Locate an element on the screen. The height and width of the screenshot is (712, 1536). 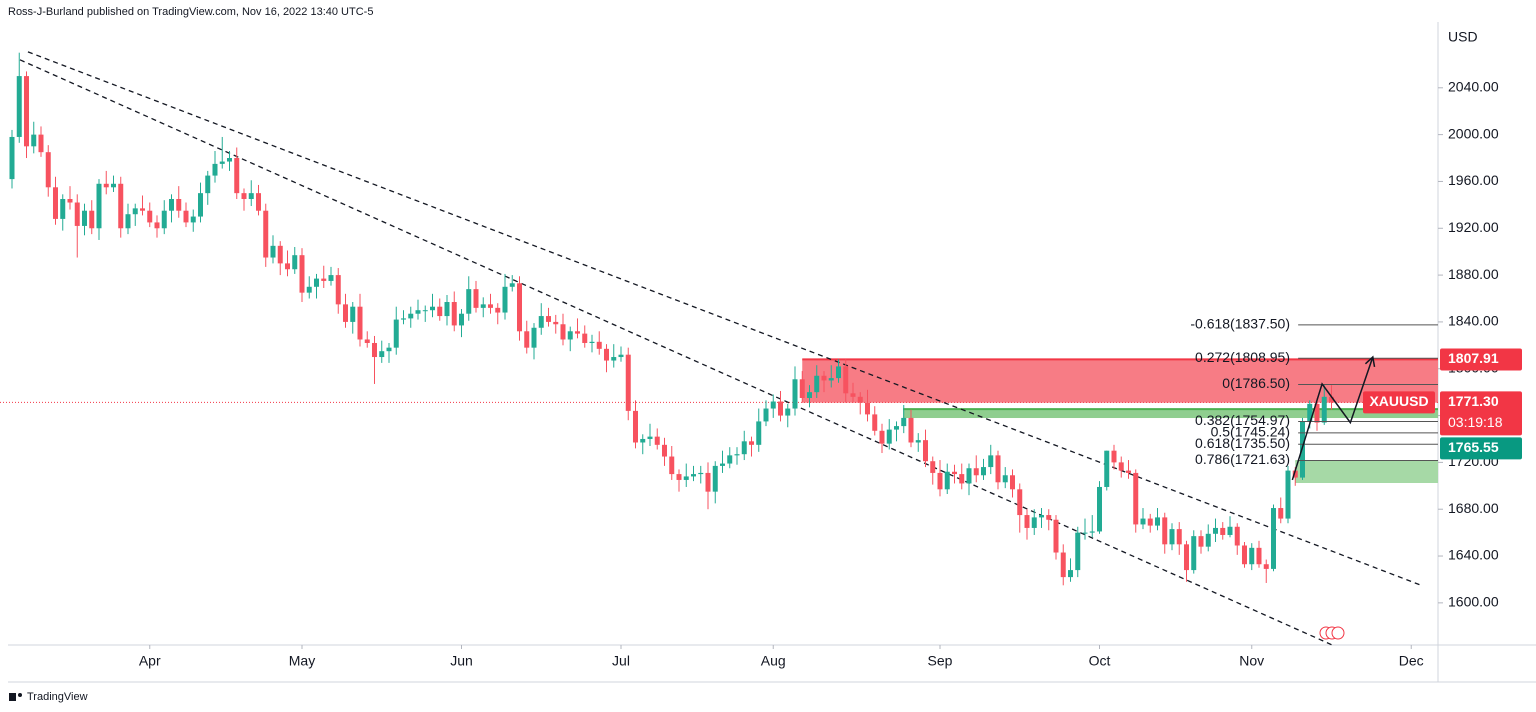
price-tag: 1765.55 is located at coordinates (1473, 447).